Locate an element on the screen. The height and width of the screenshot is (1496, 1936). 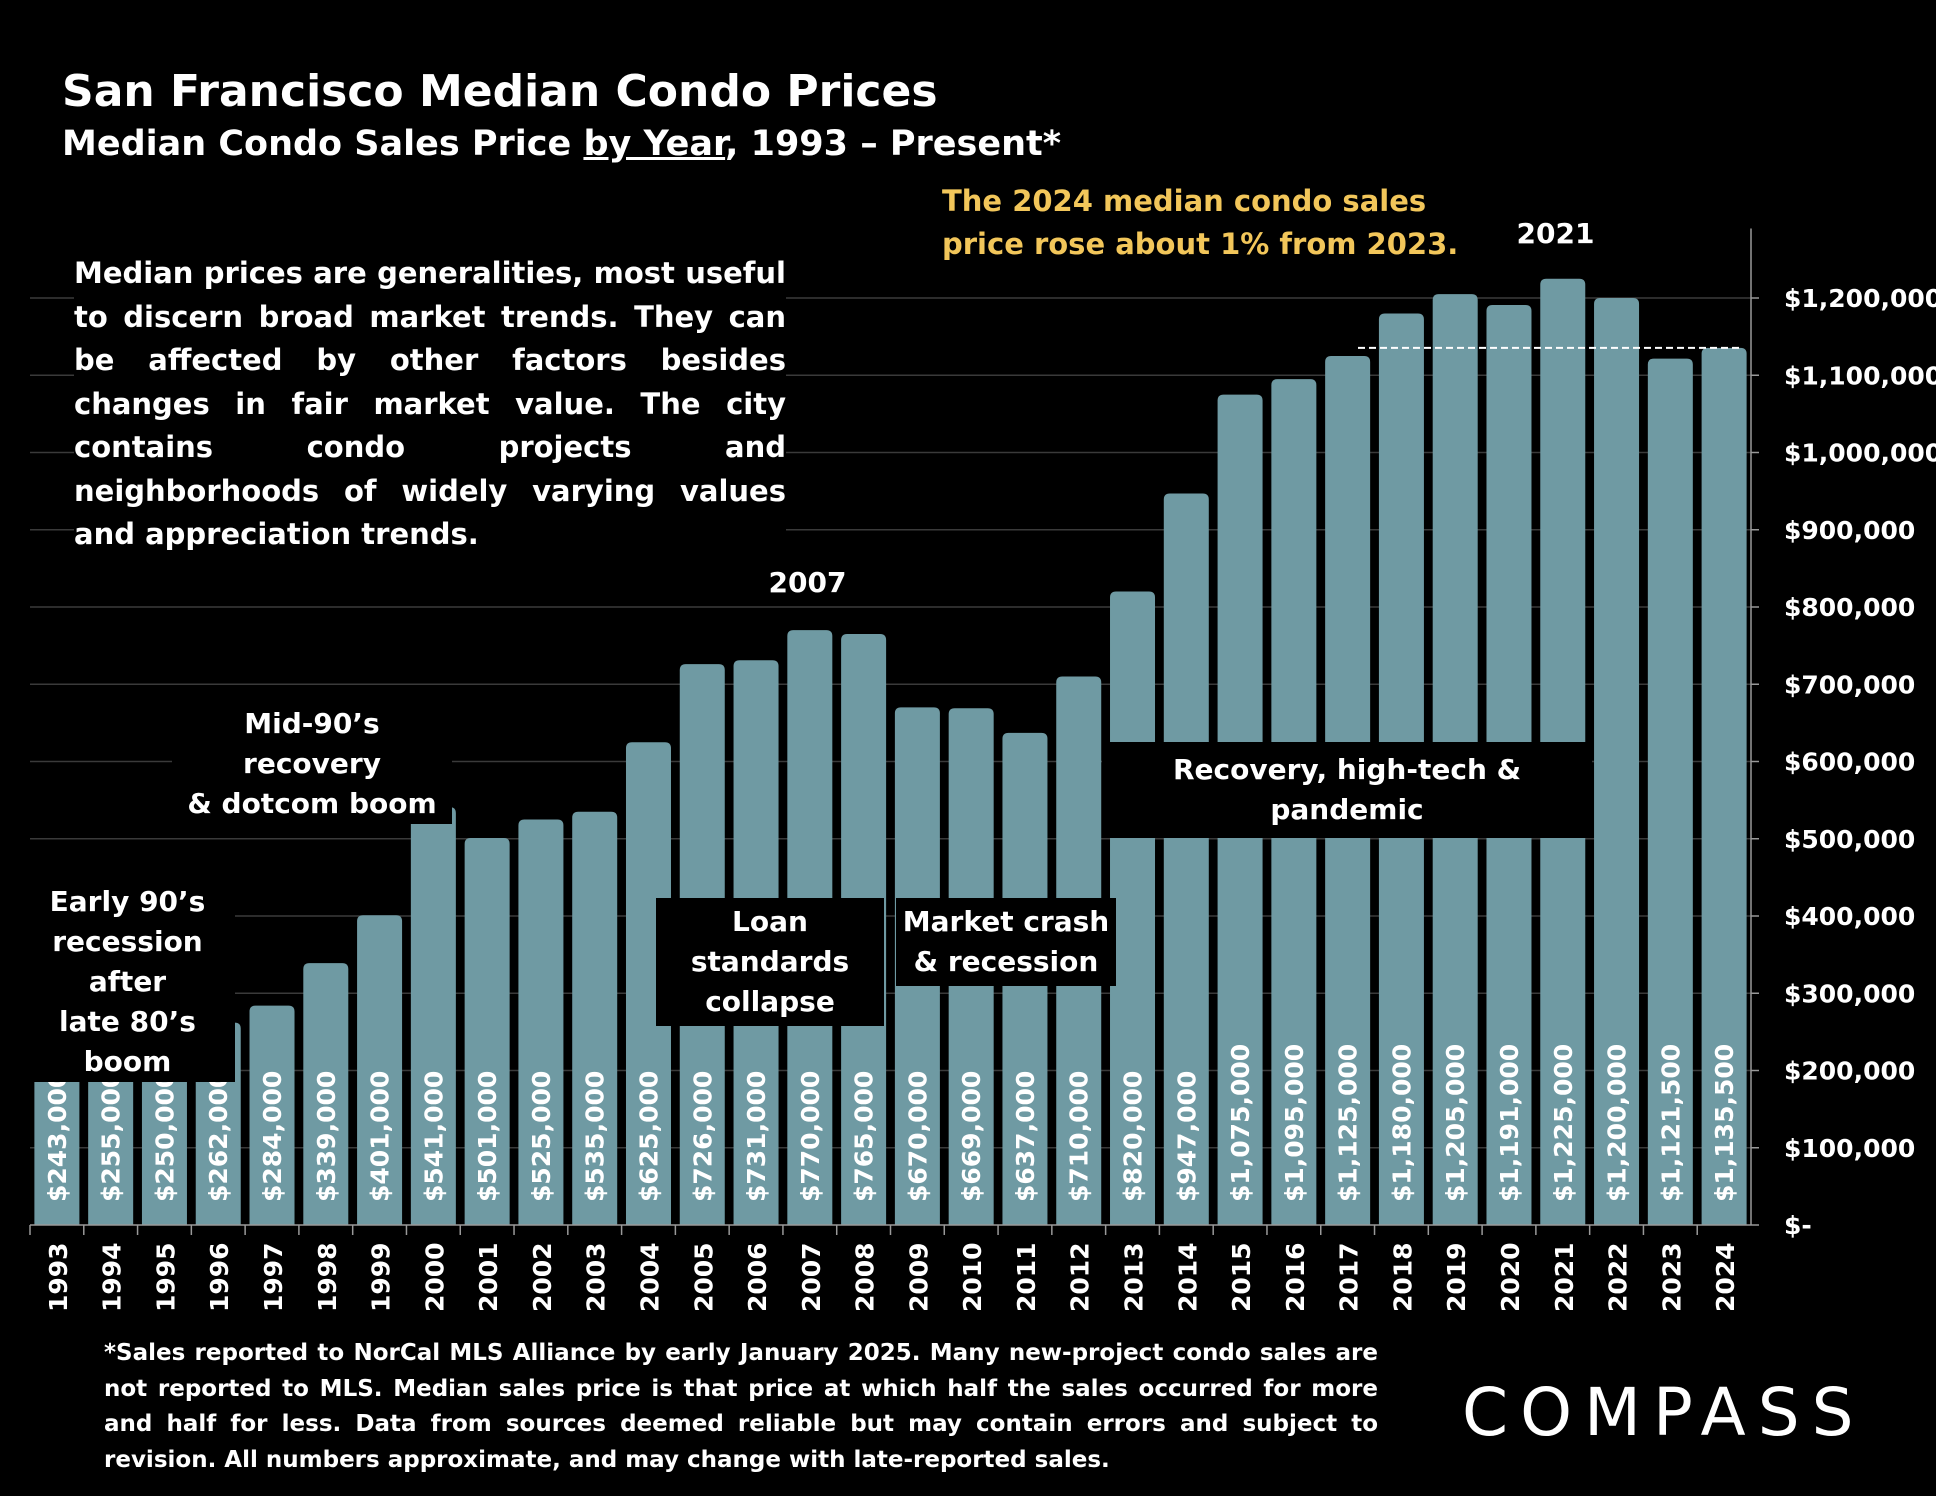
bar-value-label: $1,125,000 is located at coordinates (1348, 1123).